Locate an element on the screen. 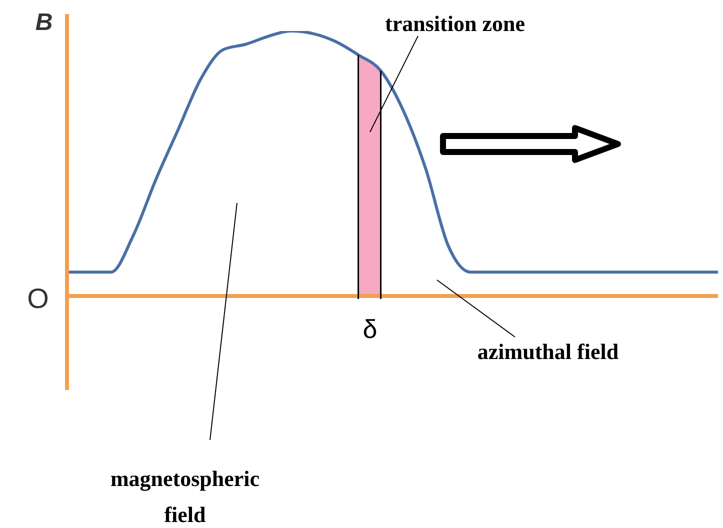 This screenshot has width=723, height=528. text: azimuthal field is located at coordinates (548, 351).